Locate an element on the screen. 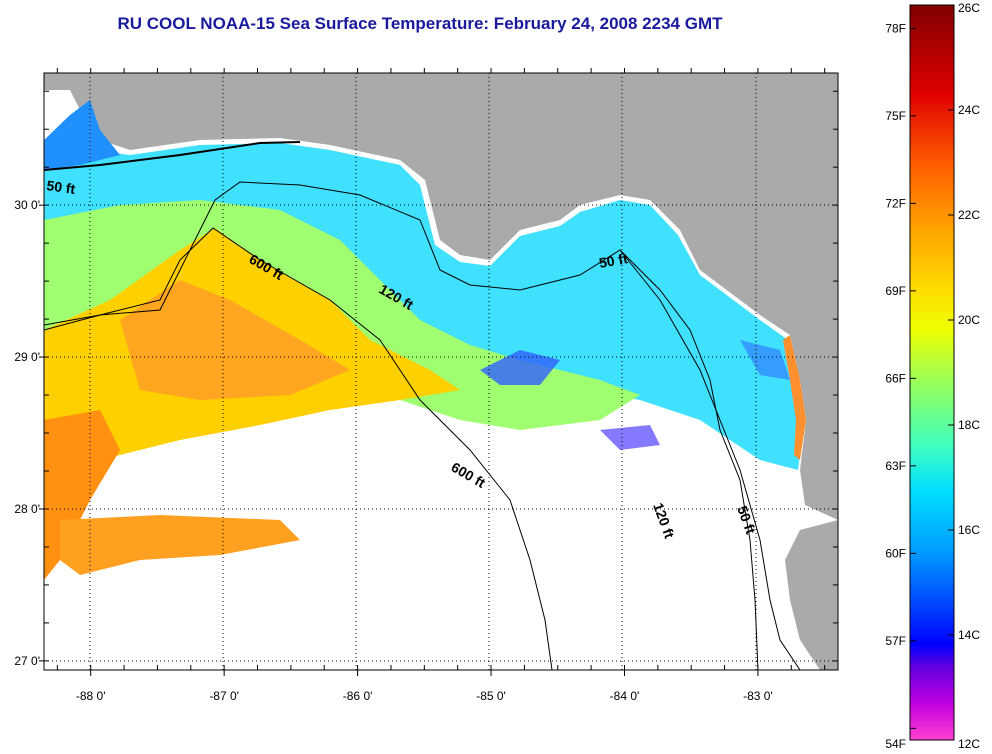  contour-label-50ft-nw: 50 ft is located at coordinates (61, 187).